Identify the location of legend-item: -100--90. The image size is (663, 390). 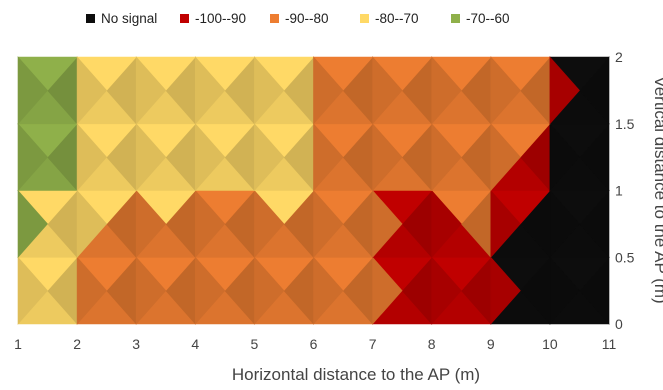
(213, 18).